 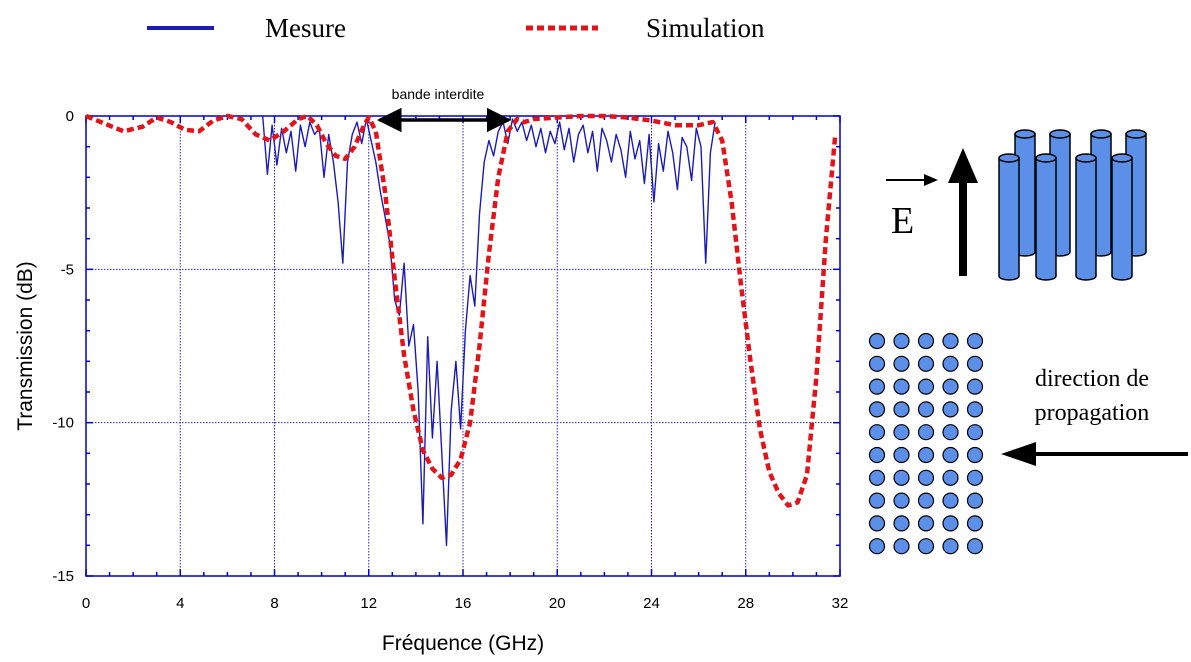 What do you see at coordinates (651, 603) in the screenshot?
I see `x-tick-label: 24` at bounding box center [651, 603].